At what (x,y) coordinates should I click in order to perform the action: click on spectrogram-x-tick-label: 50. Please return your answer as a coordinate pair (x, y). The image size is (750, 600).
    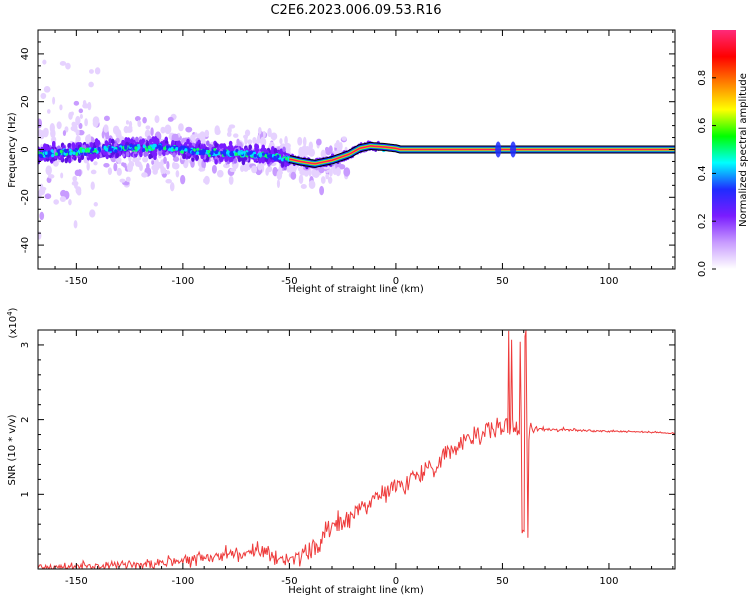
    Looking at the image, I should click on (502, 281).